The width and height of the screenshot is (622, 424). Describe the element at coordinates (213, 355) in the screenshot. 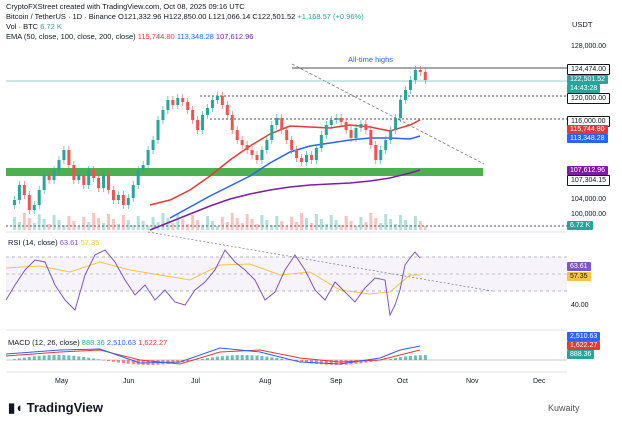

I see `macd-line` at that location.